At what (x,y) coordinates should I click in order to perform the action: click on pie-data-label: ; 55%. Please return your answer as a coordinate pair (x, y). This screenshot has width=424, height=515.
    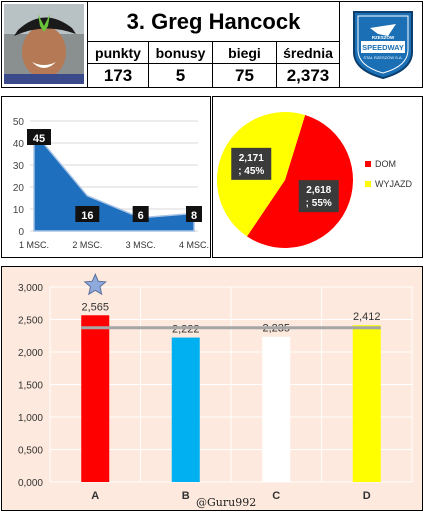
    Looking at the image, I should click on (319, 203).